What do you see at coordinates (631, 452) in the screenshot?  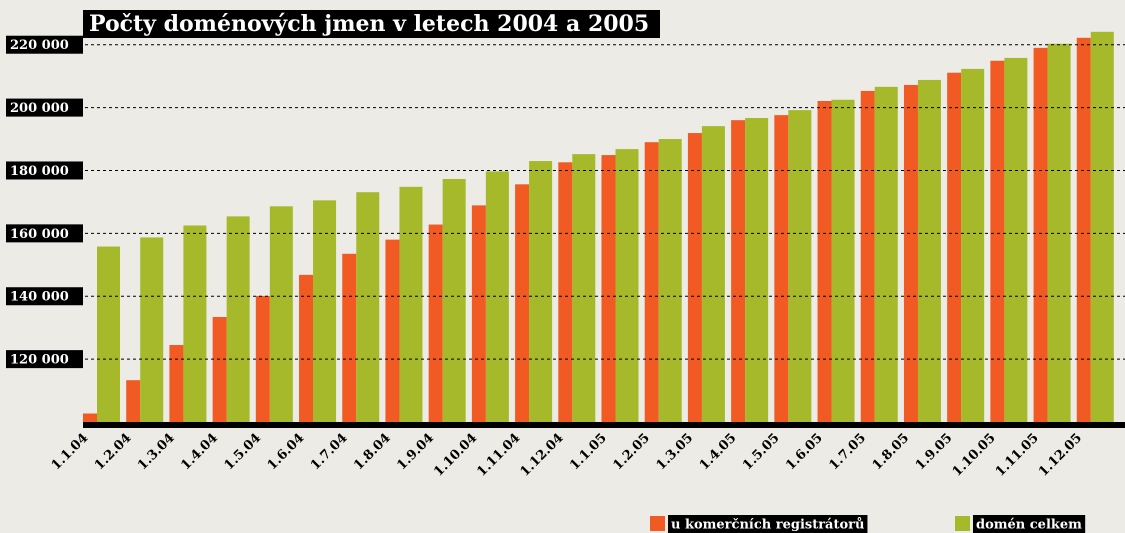 I see `x-tick-label: 1.2.05` at bounding box center [631, 452].